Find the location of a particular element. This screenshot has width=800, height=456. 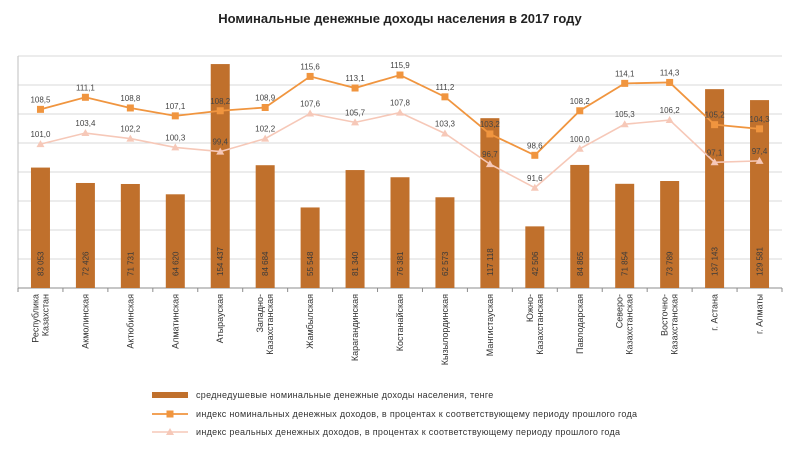

bar-value-label: 76 381 is located at coordinates (400, 263).